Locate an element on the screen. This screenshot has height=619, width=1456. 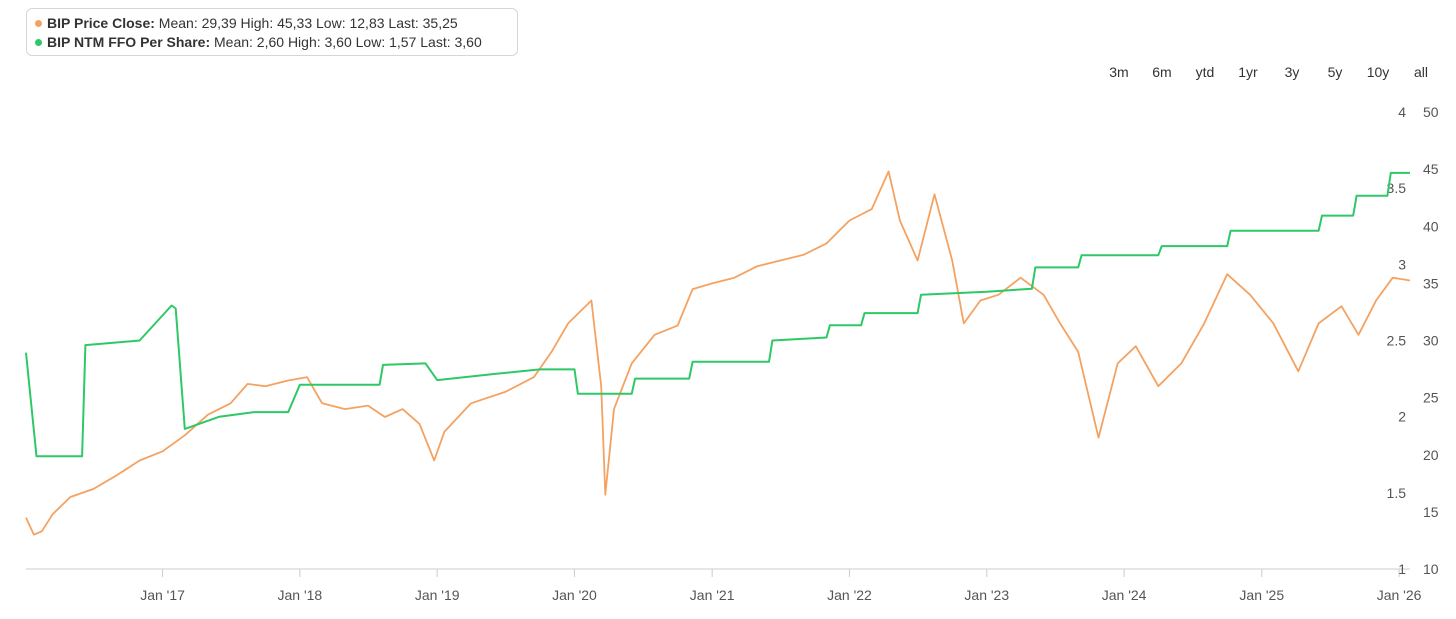
ffo-axis-tick-label: 3.5 is located at coordinates (1397, 188).